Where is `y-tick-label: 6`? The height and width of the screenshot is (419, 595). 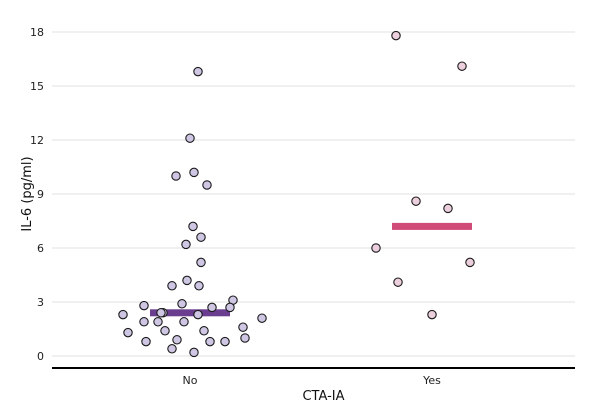
y-tick-label: 6 is located at coordinates (40, 248).